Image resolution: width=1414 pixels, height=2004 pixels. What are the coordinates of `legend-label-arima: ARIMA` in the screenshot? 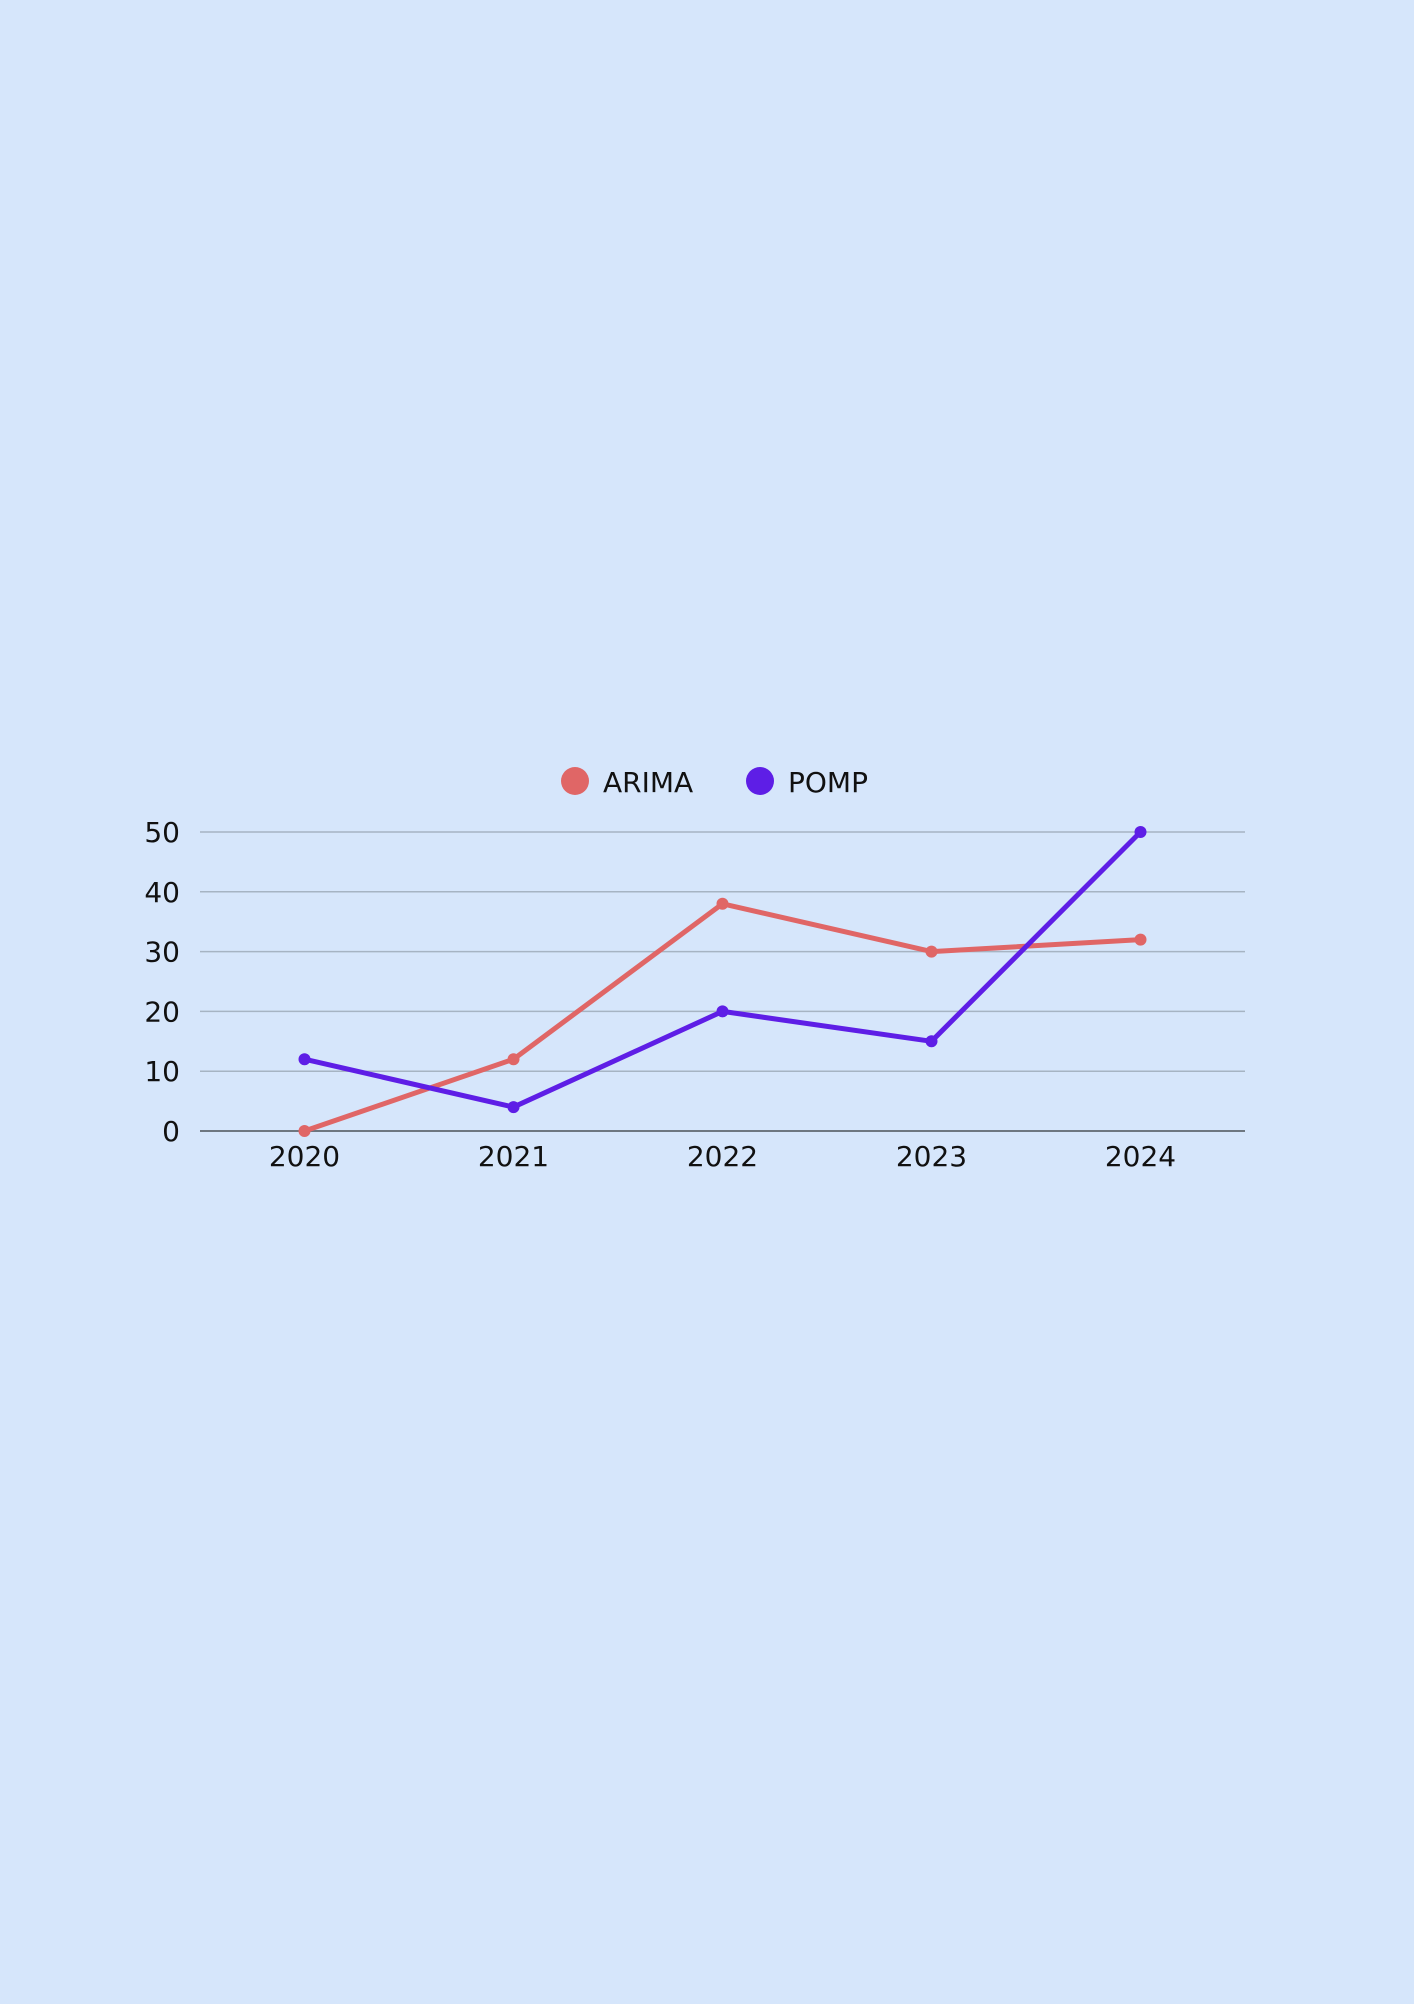 It's located at (648, 782).